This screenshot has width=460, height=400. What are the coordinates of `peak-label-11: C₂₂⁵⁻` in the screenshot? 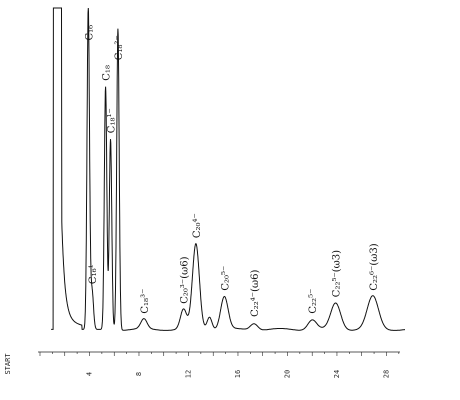 It's located at (313, 301).